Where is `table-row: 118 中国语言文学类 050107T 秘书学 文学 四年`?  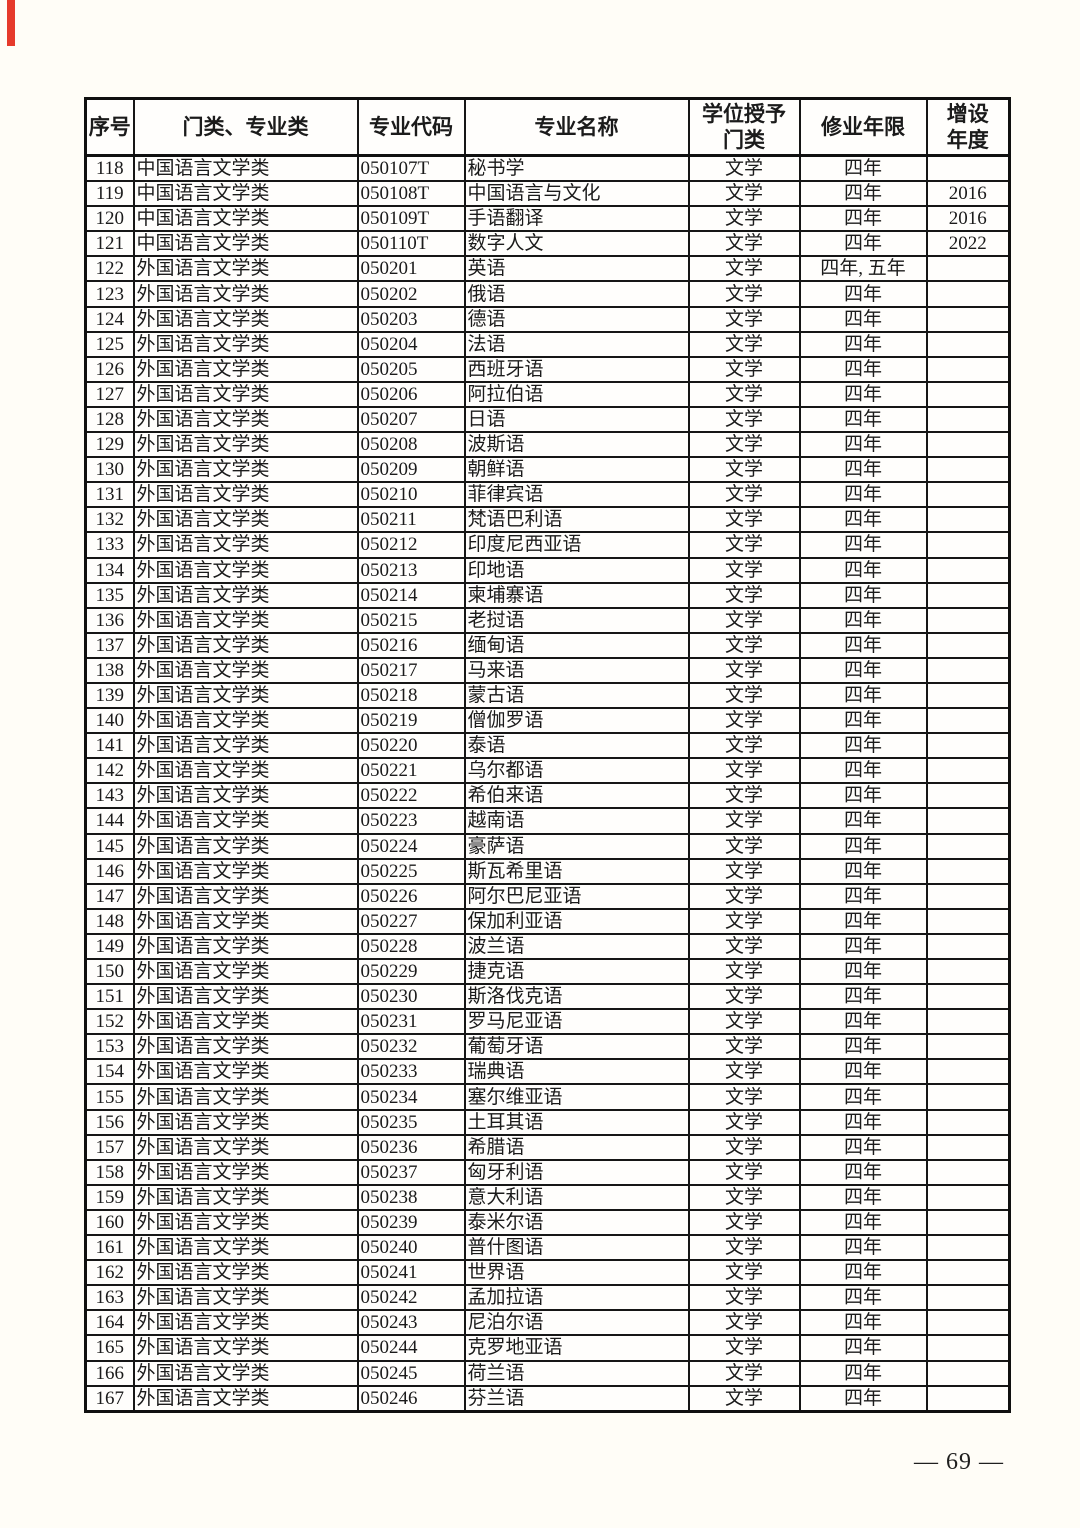 table-row: 118 中国语言文学类 050107T 秘书学 文学 四年 is located at coordinates (547, 168).